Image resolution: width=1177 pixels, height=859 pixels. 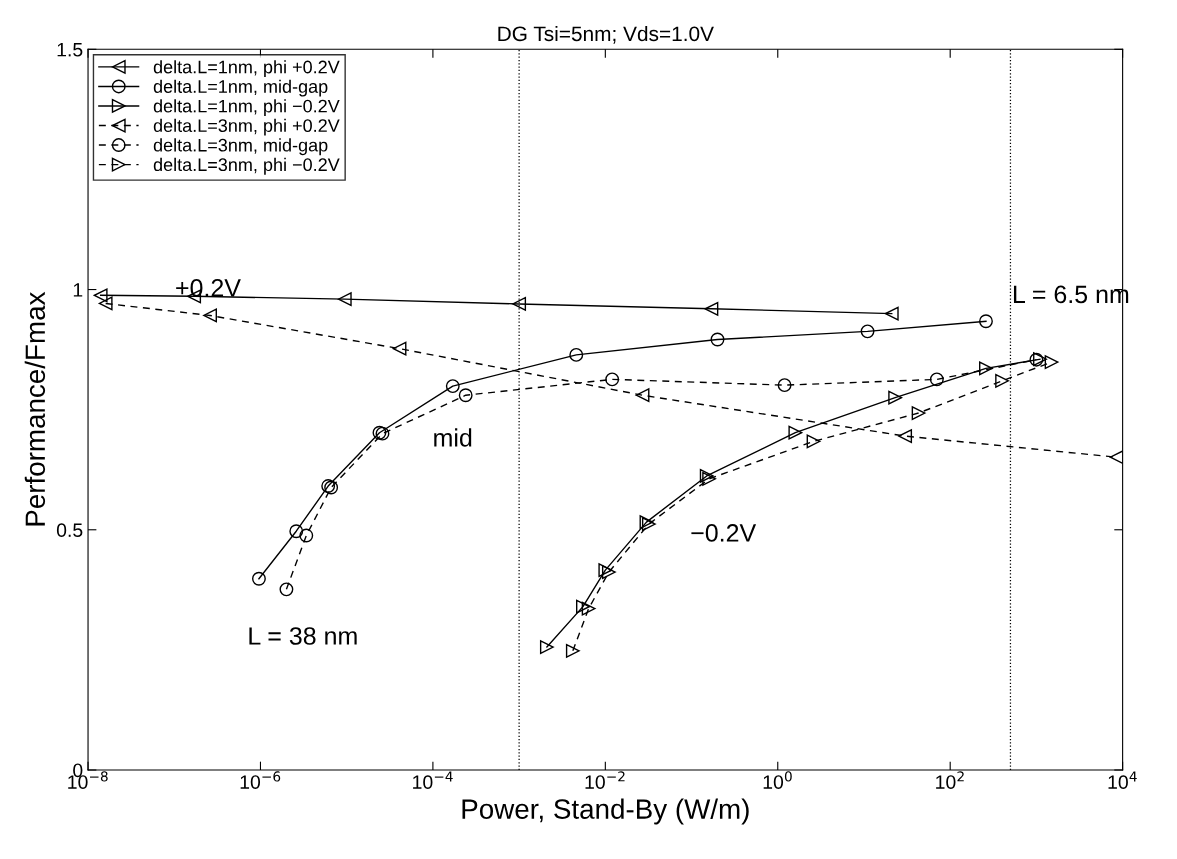 I want to click on x-tick-label: 10$^{−2}$, so click(x=605, y=780).